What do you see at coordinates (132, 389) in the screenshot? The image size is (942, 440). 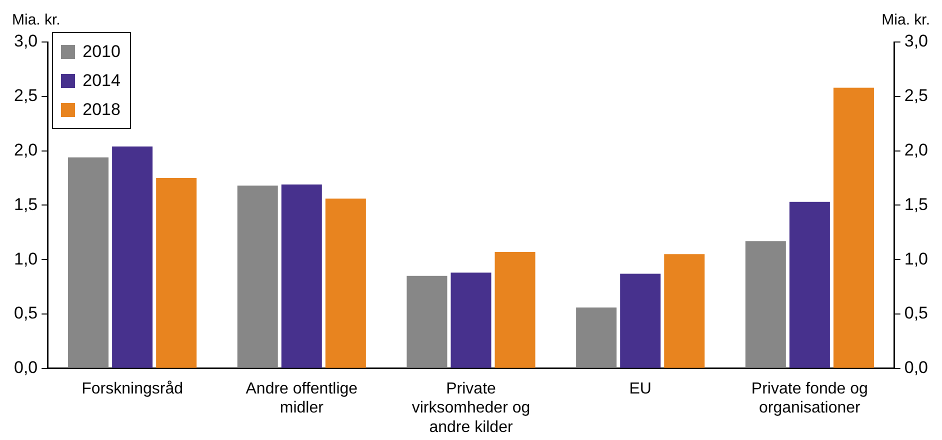 I see `x-tick-label: Forskningsråd` at bounding box center [132, 389].